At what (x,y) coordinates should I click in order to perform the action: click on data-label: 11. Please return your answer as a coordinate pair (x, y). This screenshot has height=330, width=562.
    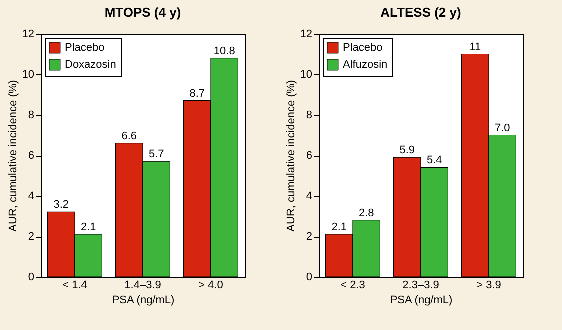
    Looking at the image, I should click on (476, 47).